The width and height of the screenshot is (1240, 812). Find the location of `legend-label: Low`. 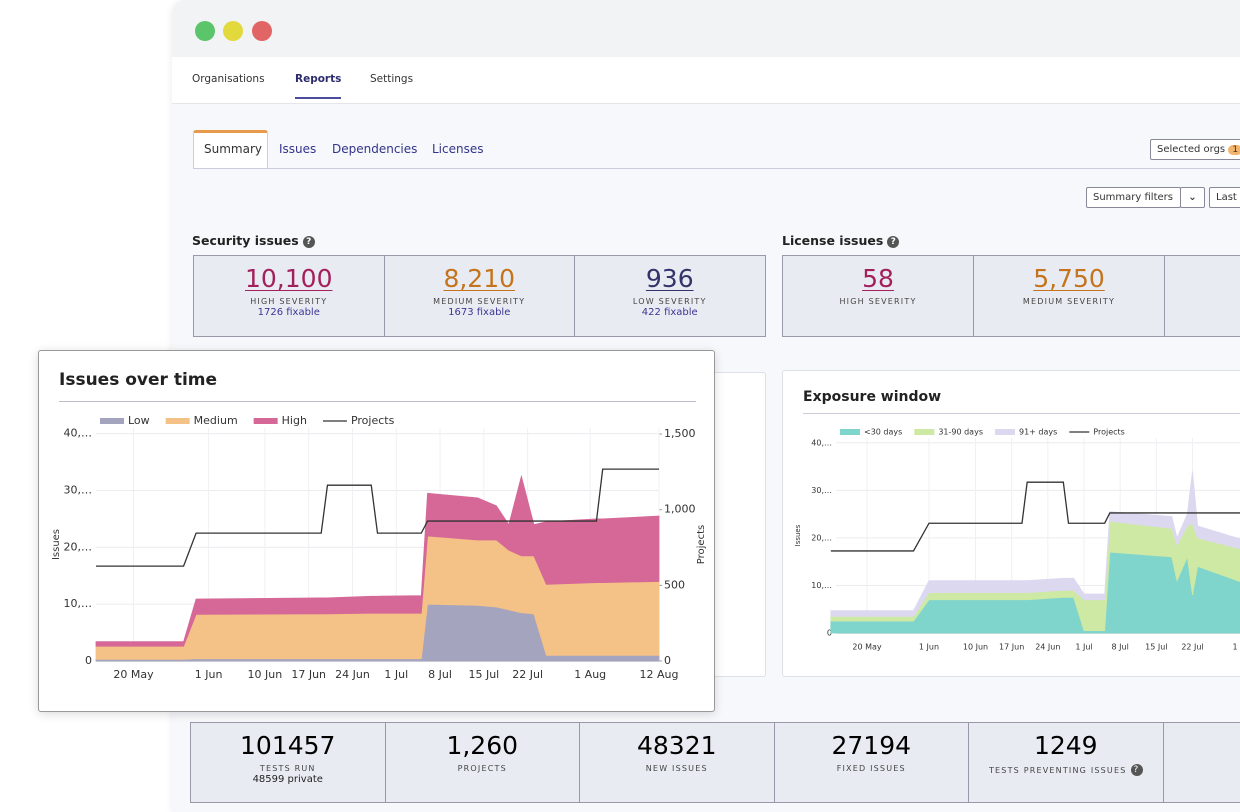

legend-label: Low is located at coordinates (139, 420).